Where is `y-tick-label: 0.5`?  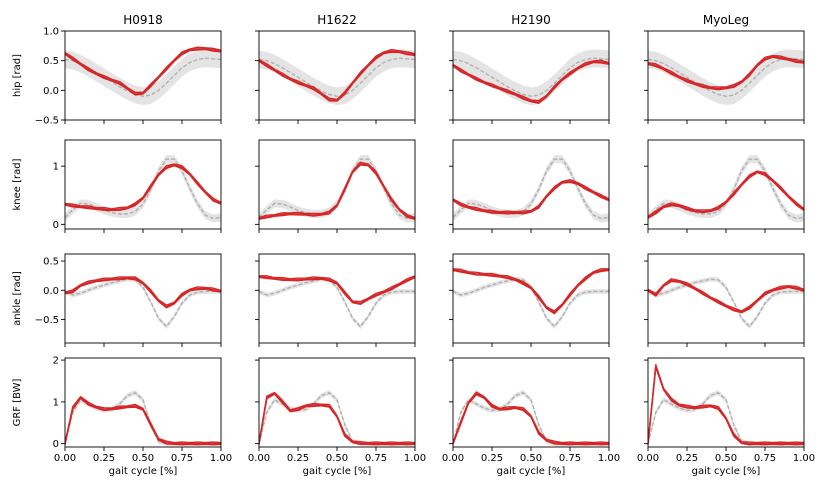 y-tick-label: 0.5 is located at coordinates (51, 262).